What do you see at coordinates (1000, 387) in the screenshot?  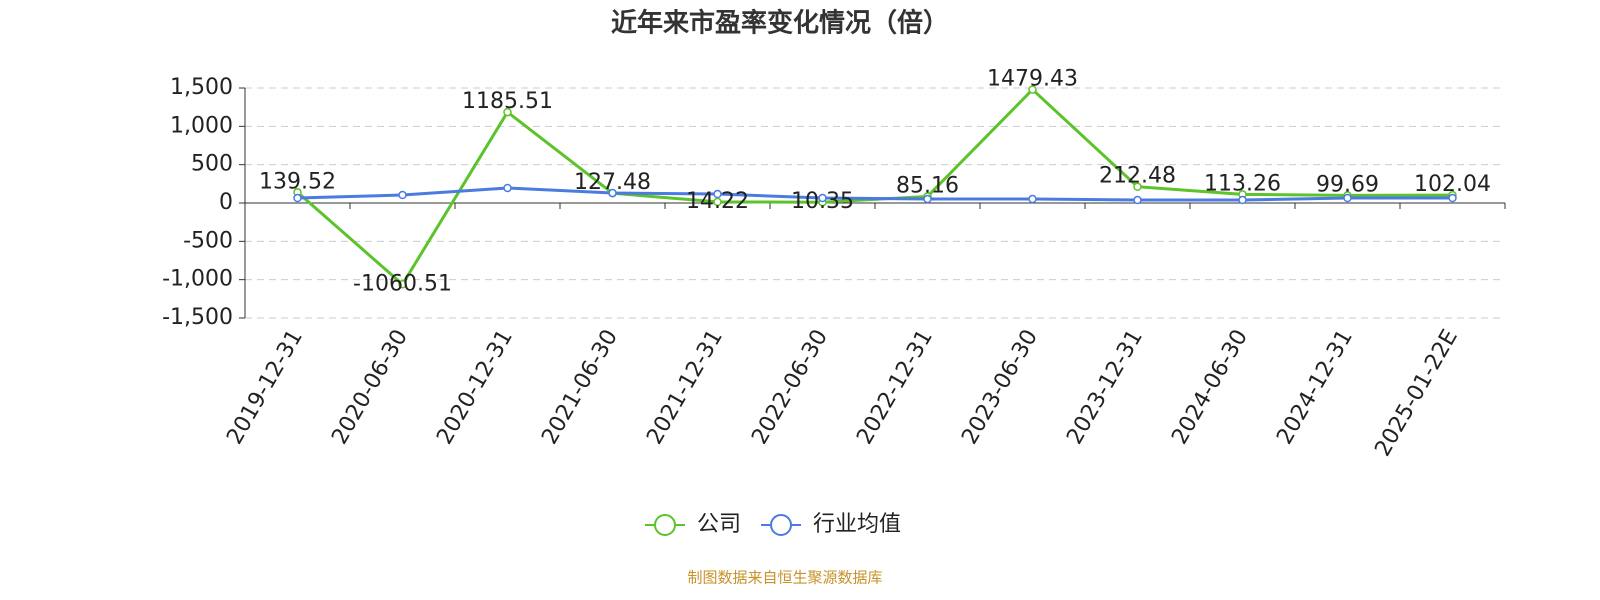 I see `x-tick-label: 2023-06-30` at bounding box center [1000, 387].